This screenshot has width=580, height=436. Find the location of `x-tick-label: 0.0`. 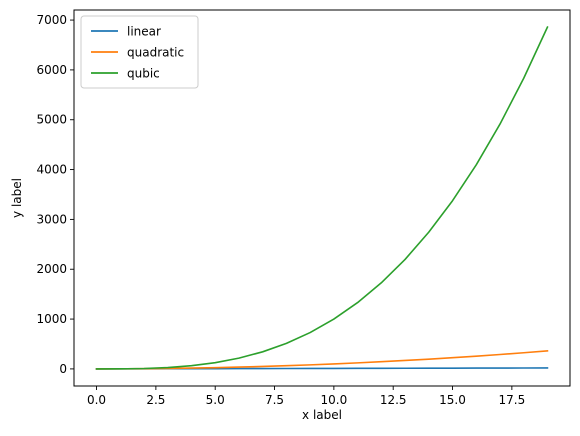

x-tick-label: 0.0 is located at coordinates (96, 400).